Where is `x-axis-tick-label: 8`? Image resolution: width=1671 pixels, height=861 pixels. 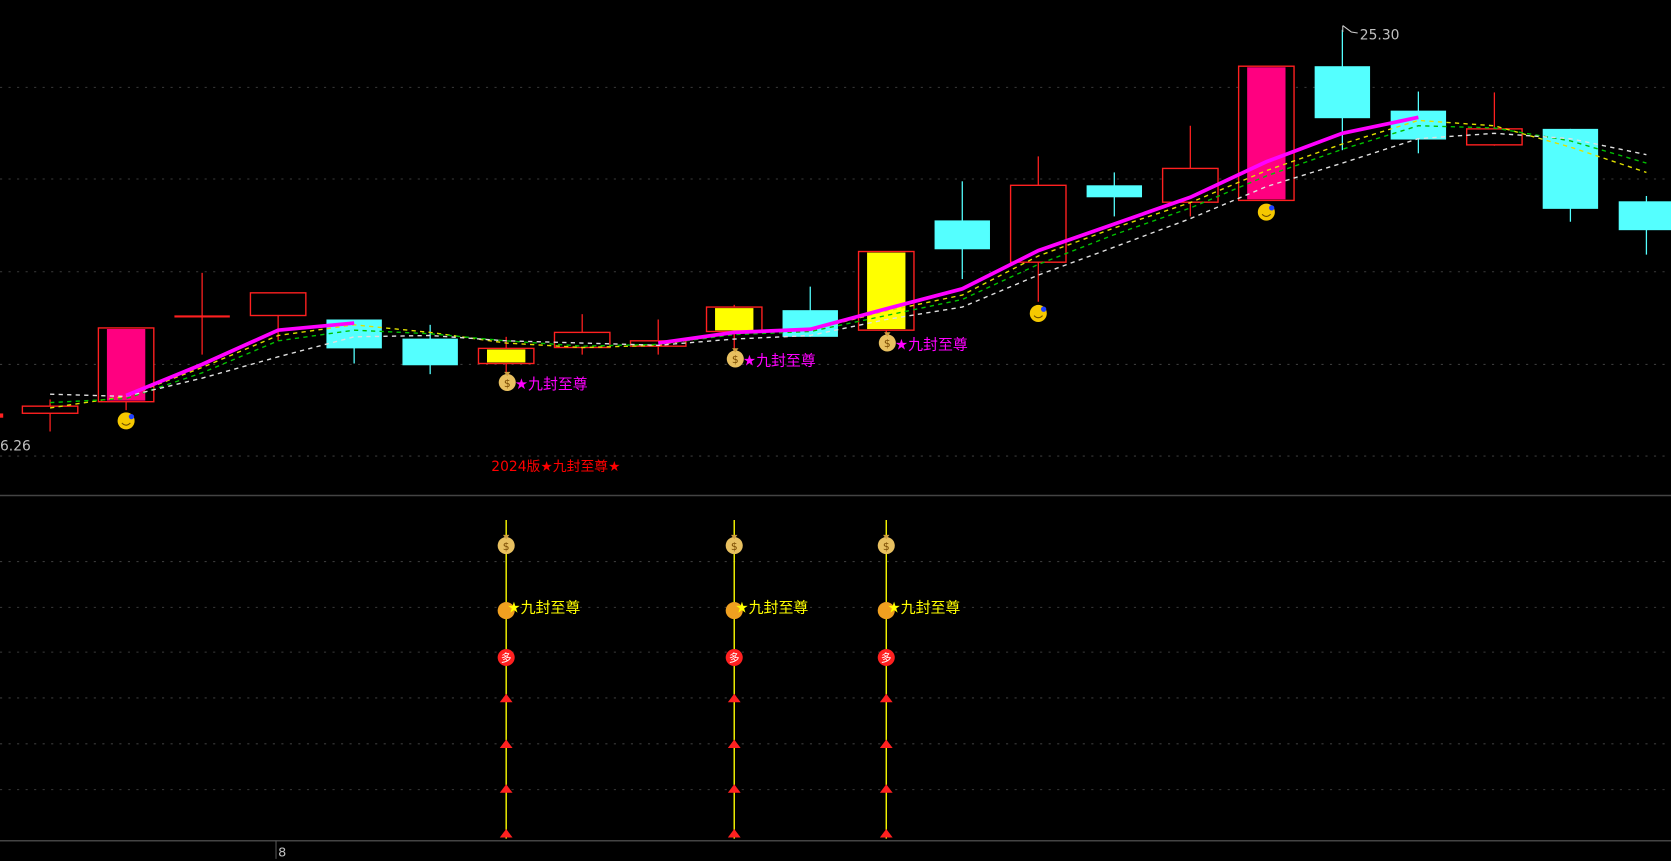
x-axis-tick-label: 8 is located at coordinates (282, 853).